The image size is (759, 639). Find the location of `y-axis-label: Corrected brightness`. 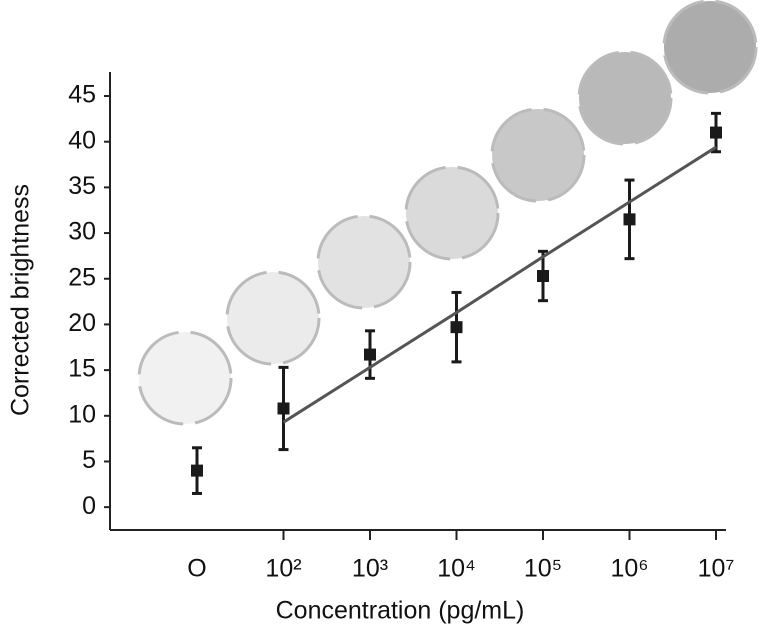

y-axis-label: Corrected brightness is located at coordinates (21, 300).